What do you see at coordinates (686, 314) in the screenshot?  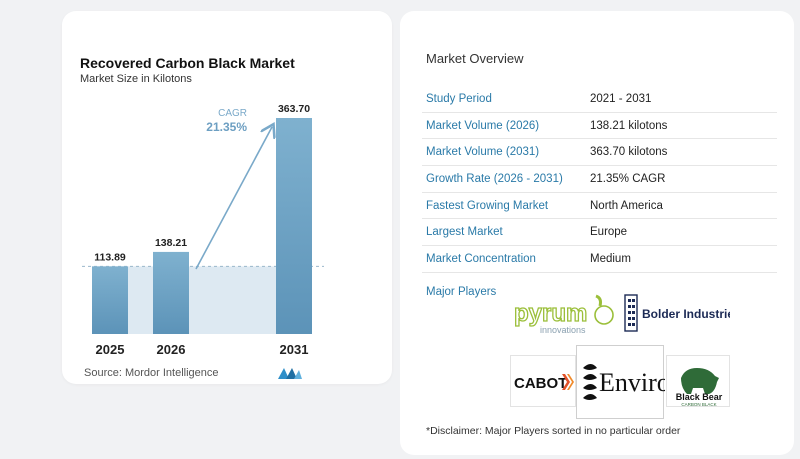 I see `svg-text: Bolder Industries` at bounding box center [686, 314].